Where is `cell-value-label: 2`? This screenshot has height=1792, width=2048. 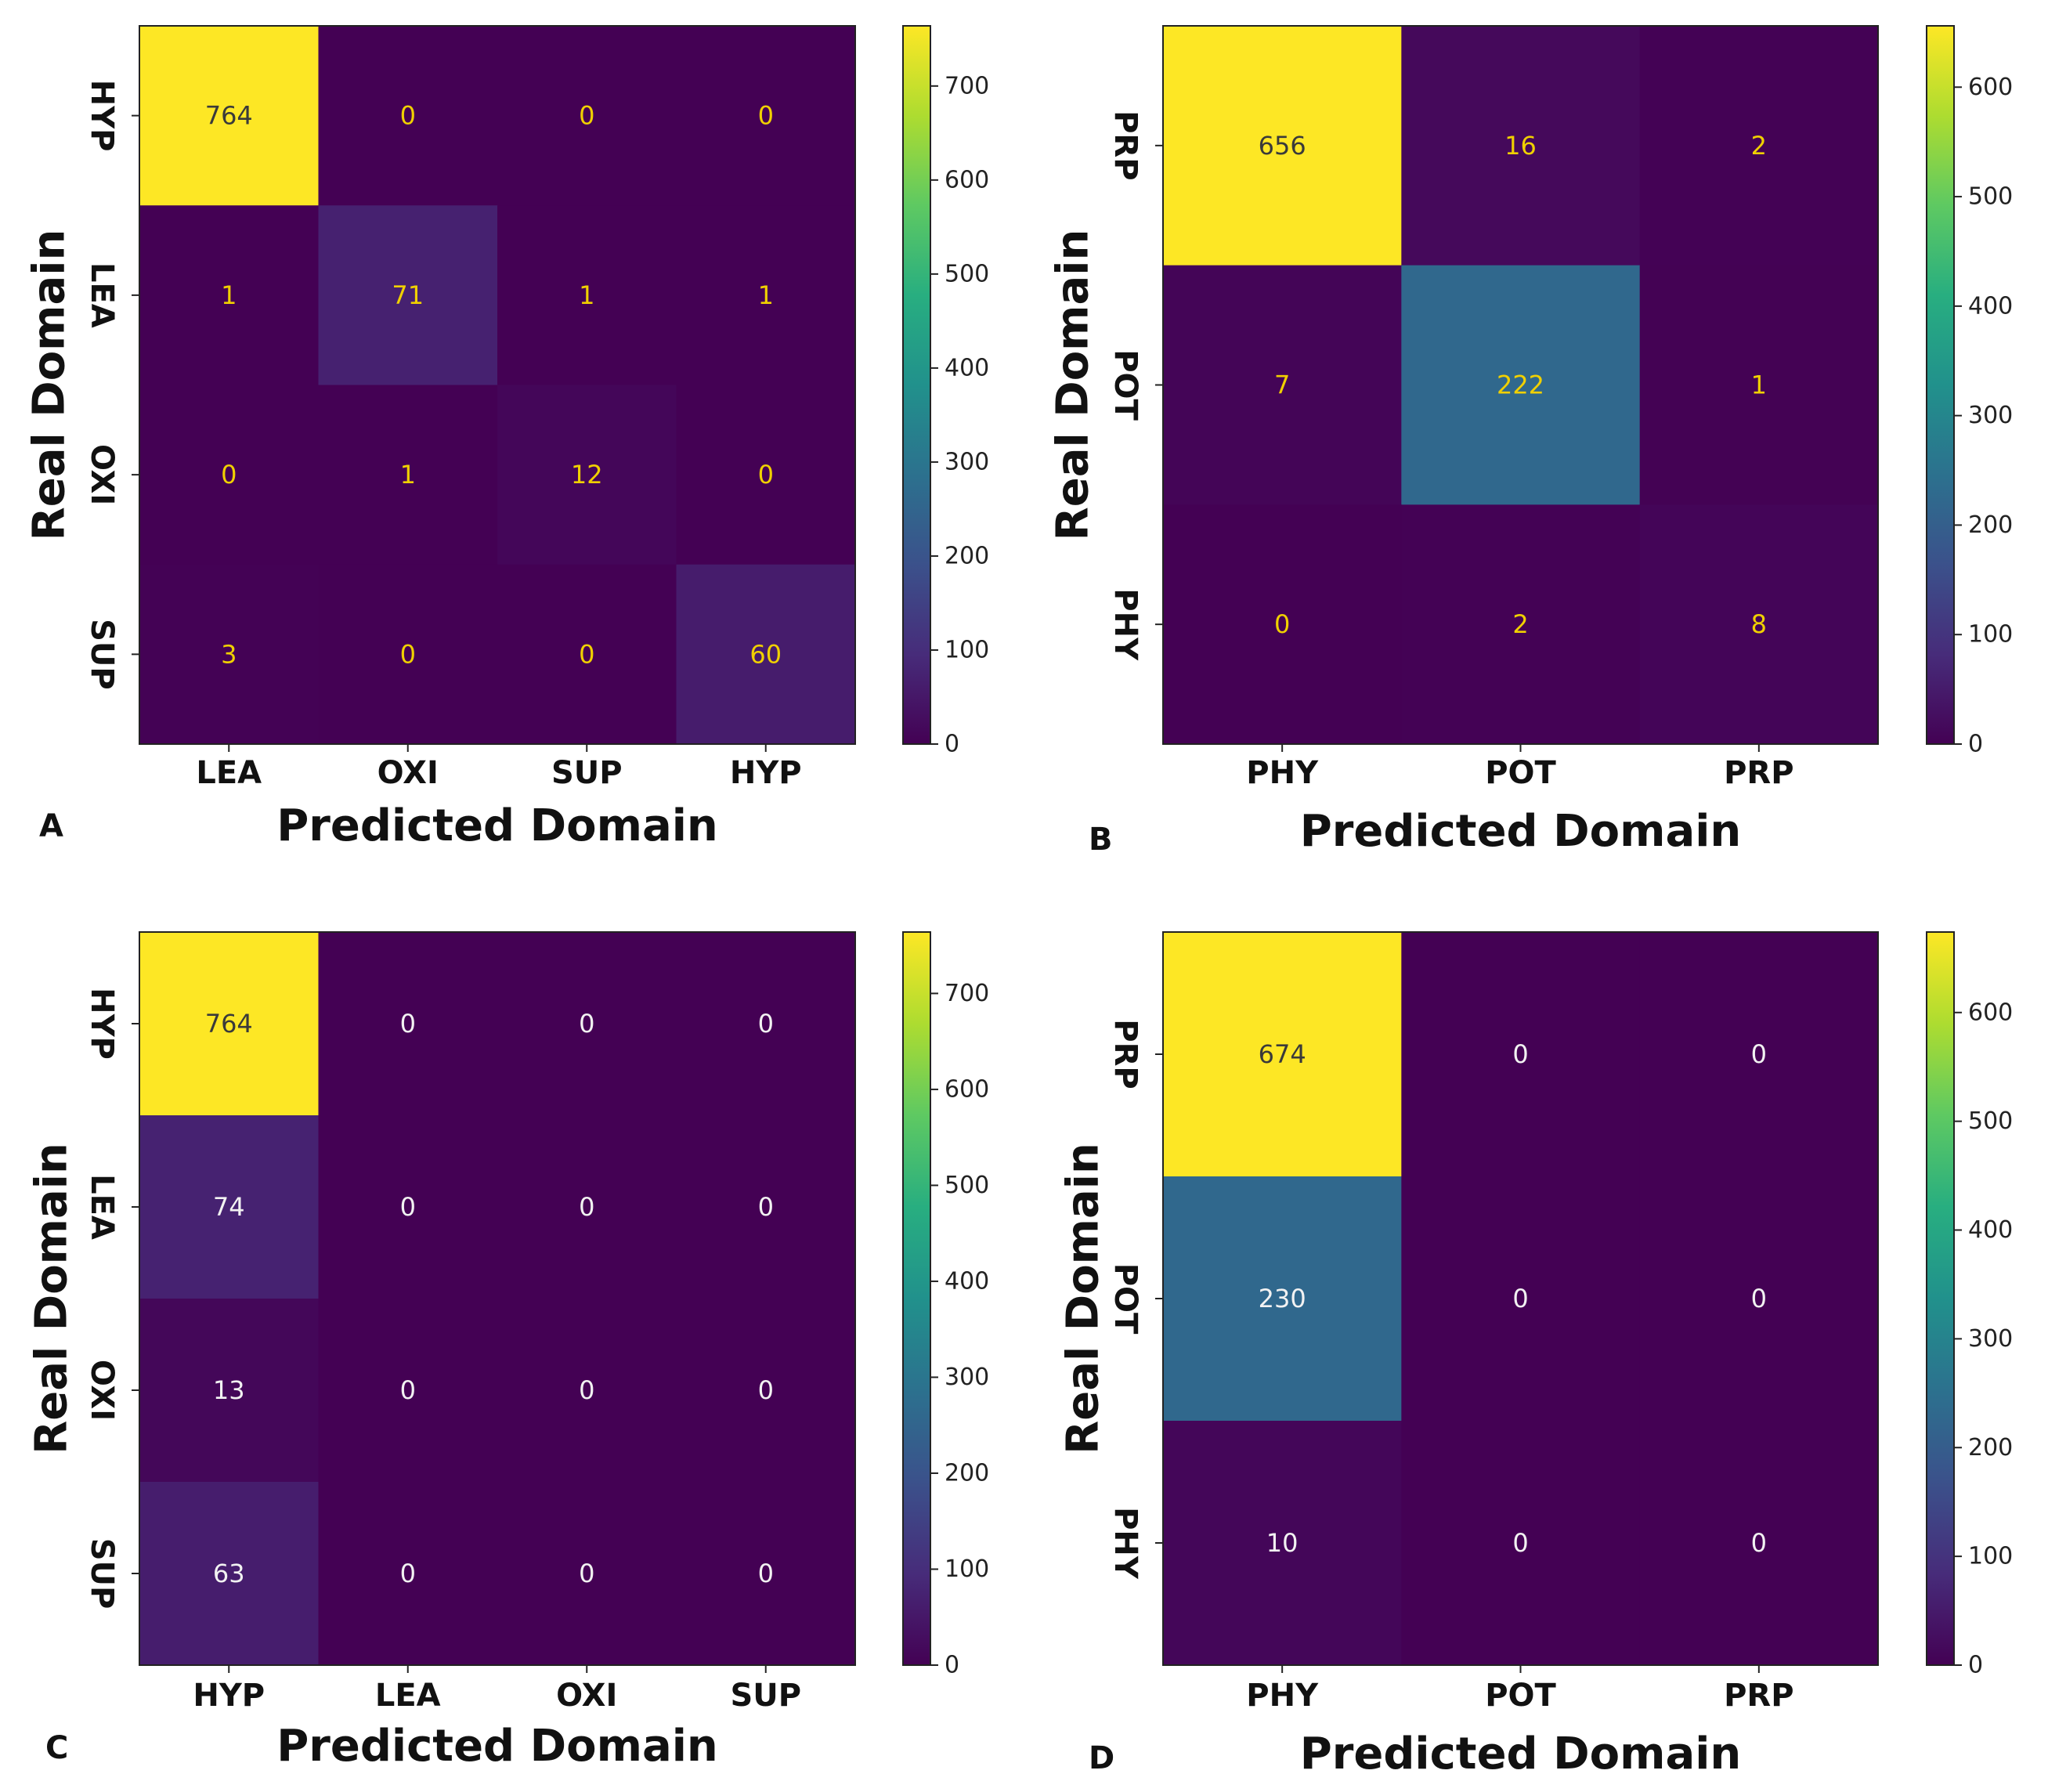
cell-value-label: 2 is located at coordinates (1759, 146).